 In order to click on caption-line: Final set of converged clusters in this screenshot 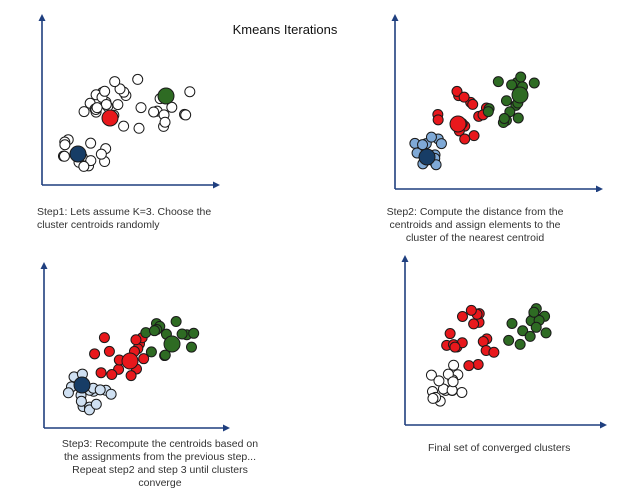, I will do `click(499, 448)`.